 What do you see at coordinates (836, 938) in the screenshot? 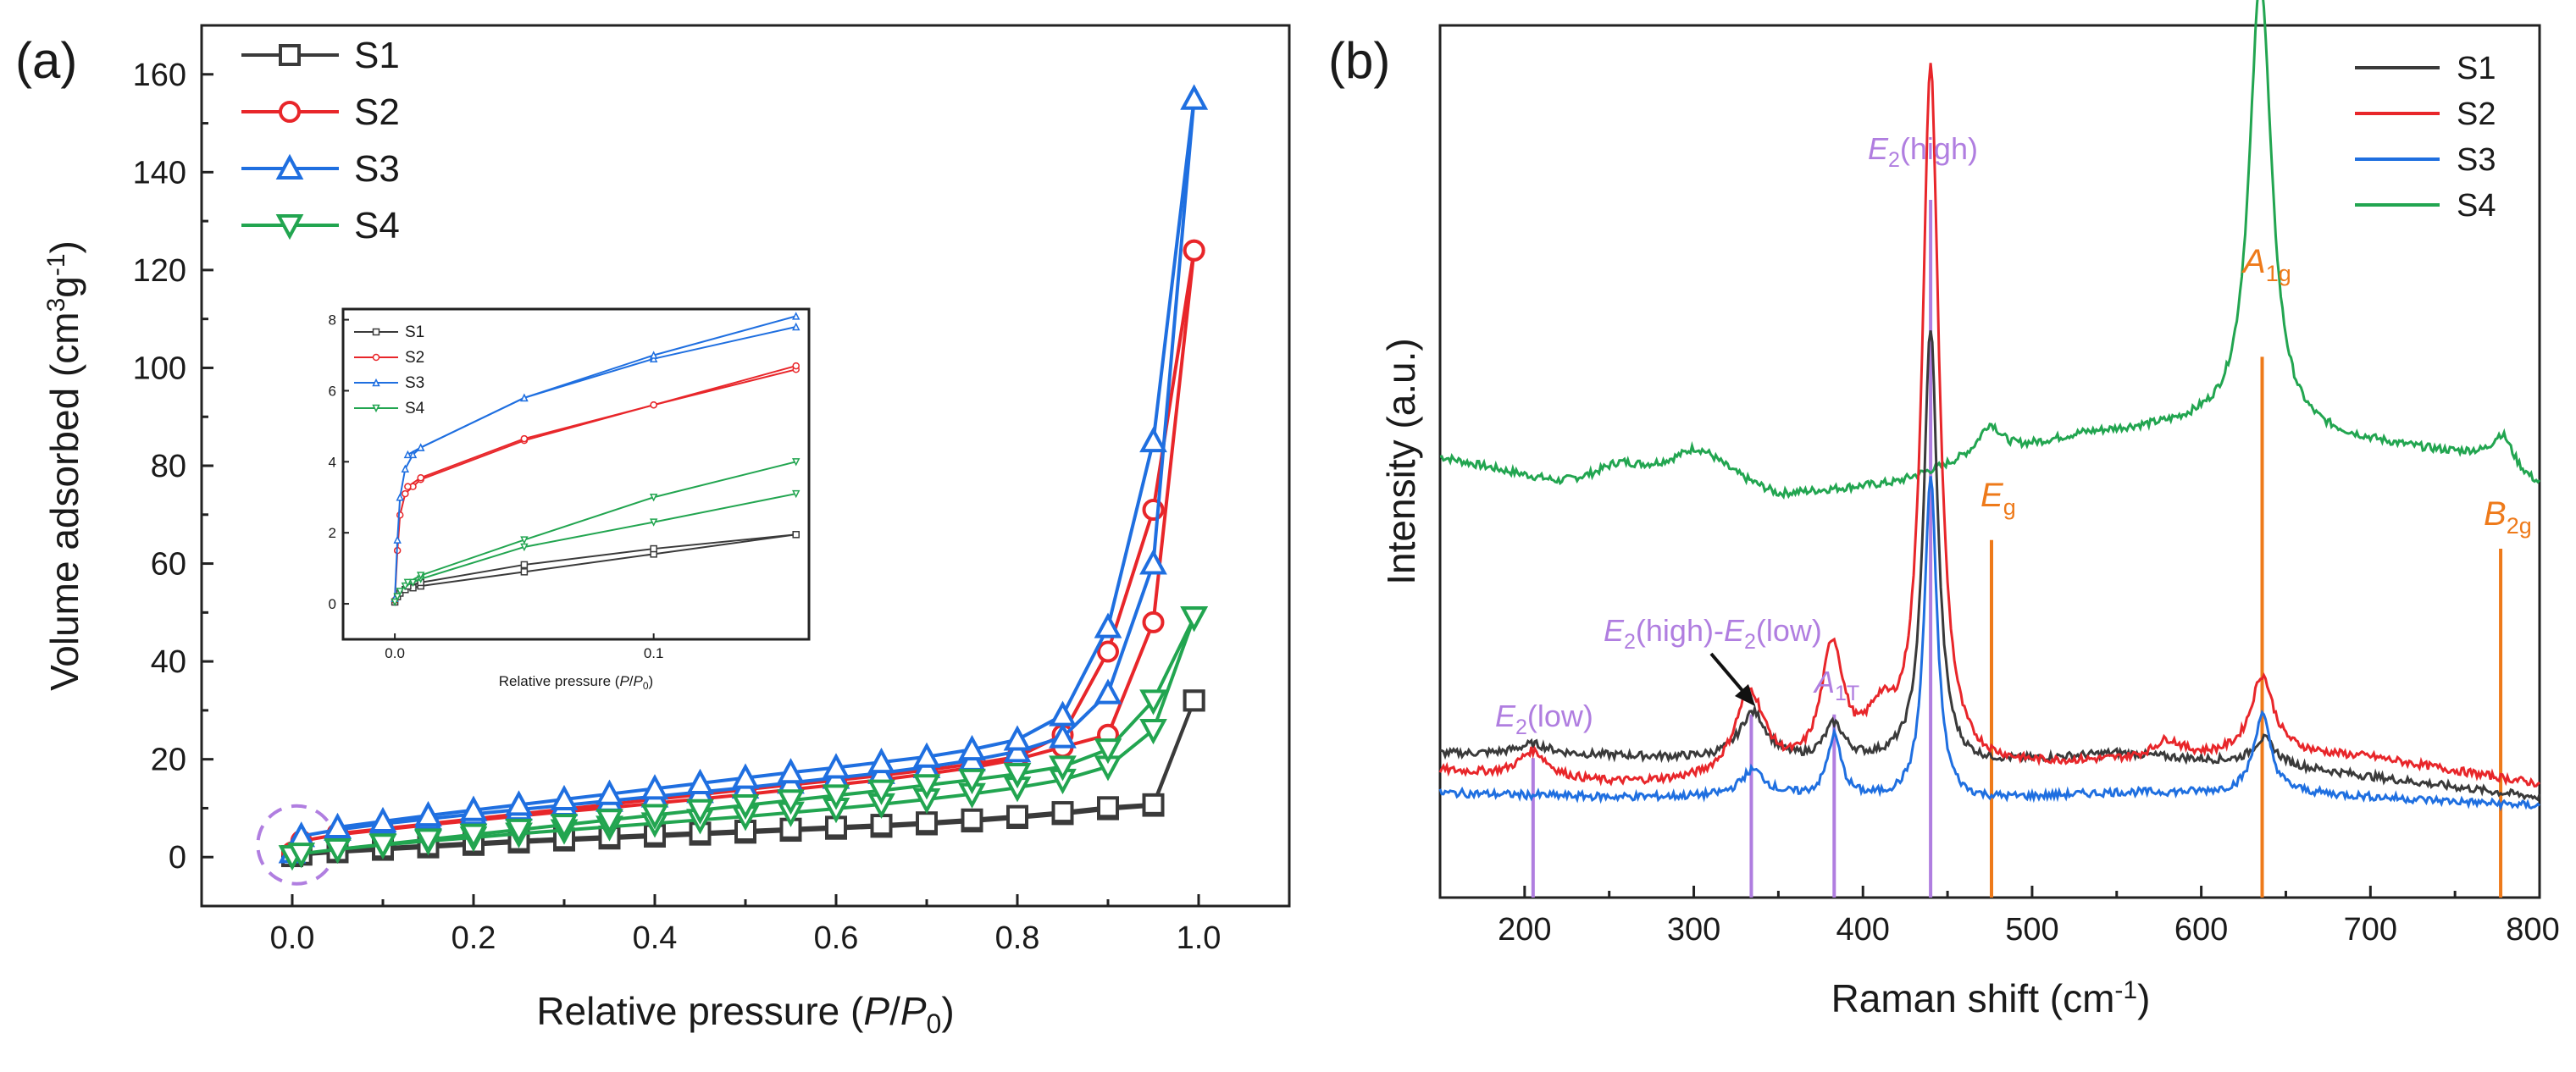
I see `chart-a-x-tick-label: 0.6` at bounding box center [836, 938].